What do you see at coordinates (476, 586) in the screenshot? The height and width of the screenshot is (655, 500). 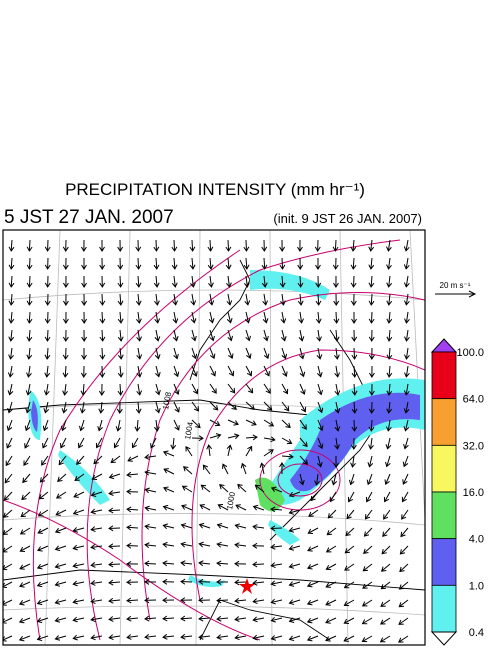 I see `colorbar-label: 1.0` at bounding box center [476, 586].